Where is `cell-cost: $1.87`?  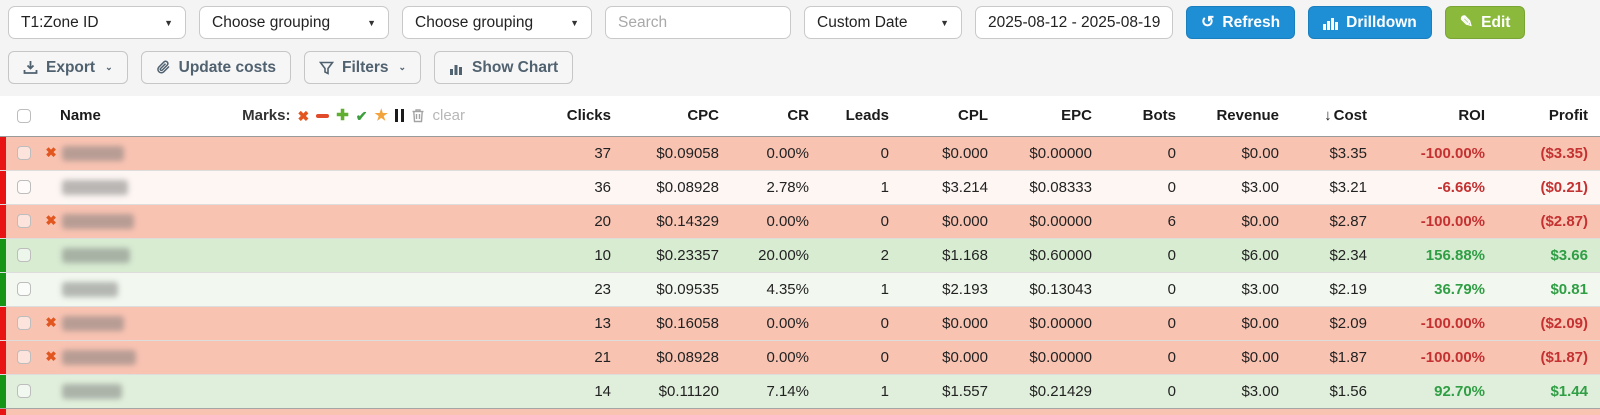
cell-cost: $1.87 is located at coordinates (1335, 356).